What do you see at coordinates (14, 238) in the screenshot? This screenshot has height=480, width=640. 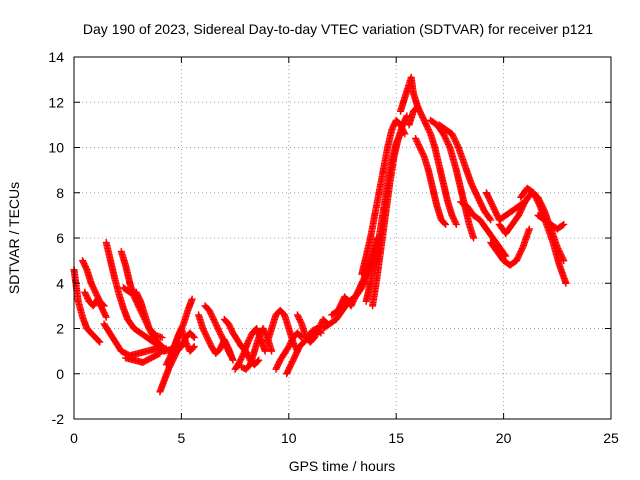 I see `y-axis-label: SDTVAR / TECUs` at bounding box center [14, 238].